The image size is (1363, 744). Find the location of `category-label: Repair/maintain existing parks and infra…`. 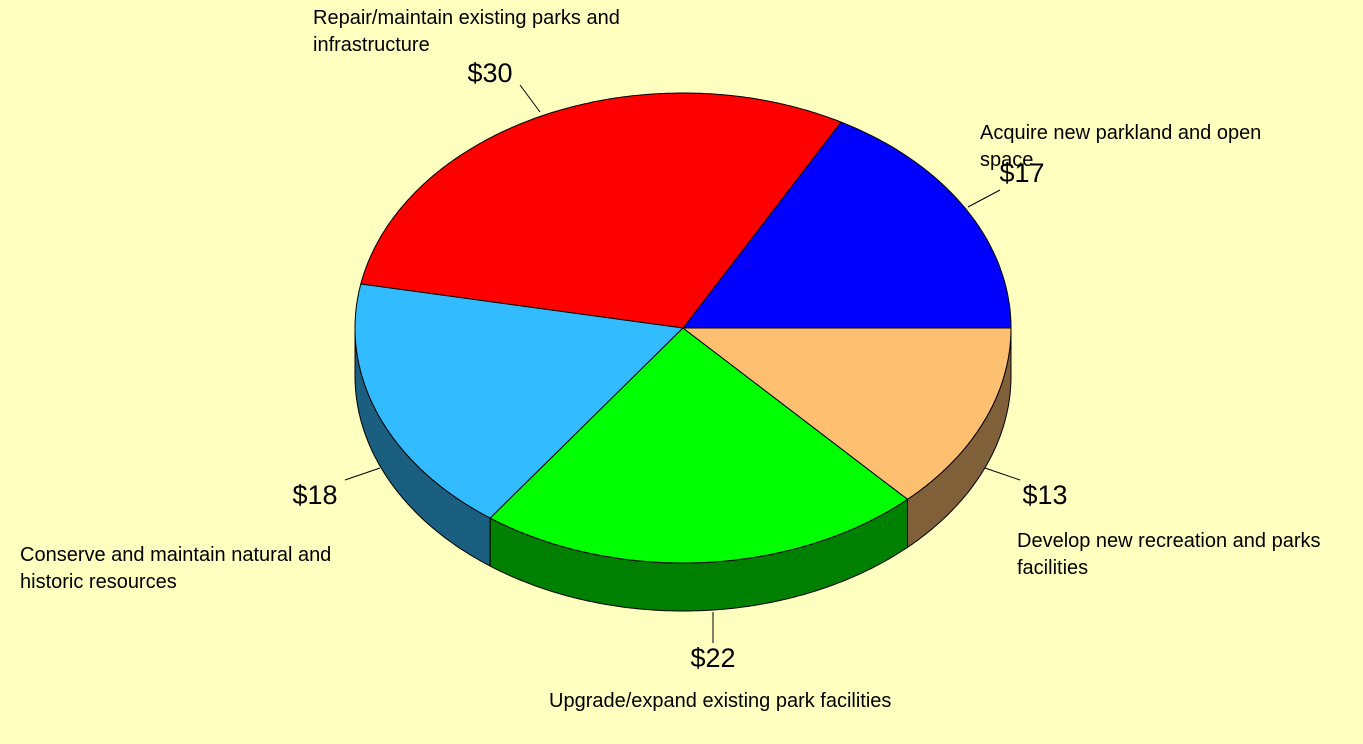

category-label: Repair/maintain existing parks and infra… is located at coordinates (466, 31).